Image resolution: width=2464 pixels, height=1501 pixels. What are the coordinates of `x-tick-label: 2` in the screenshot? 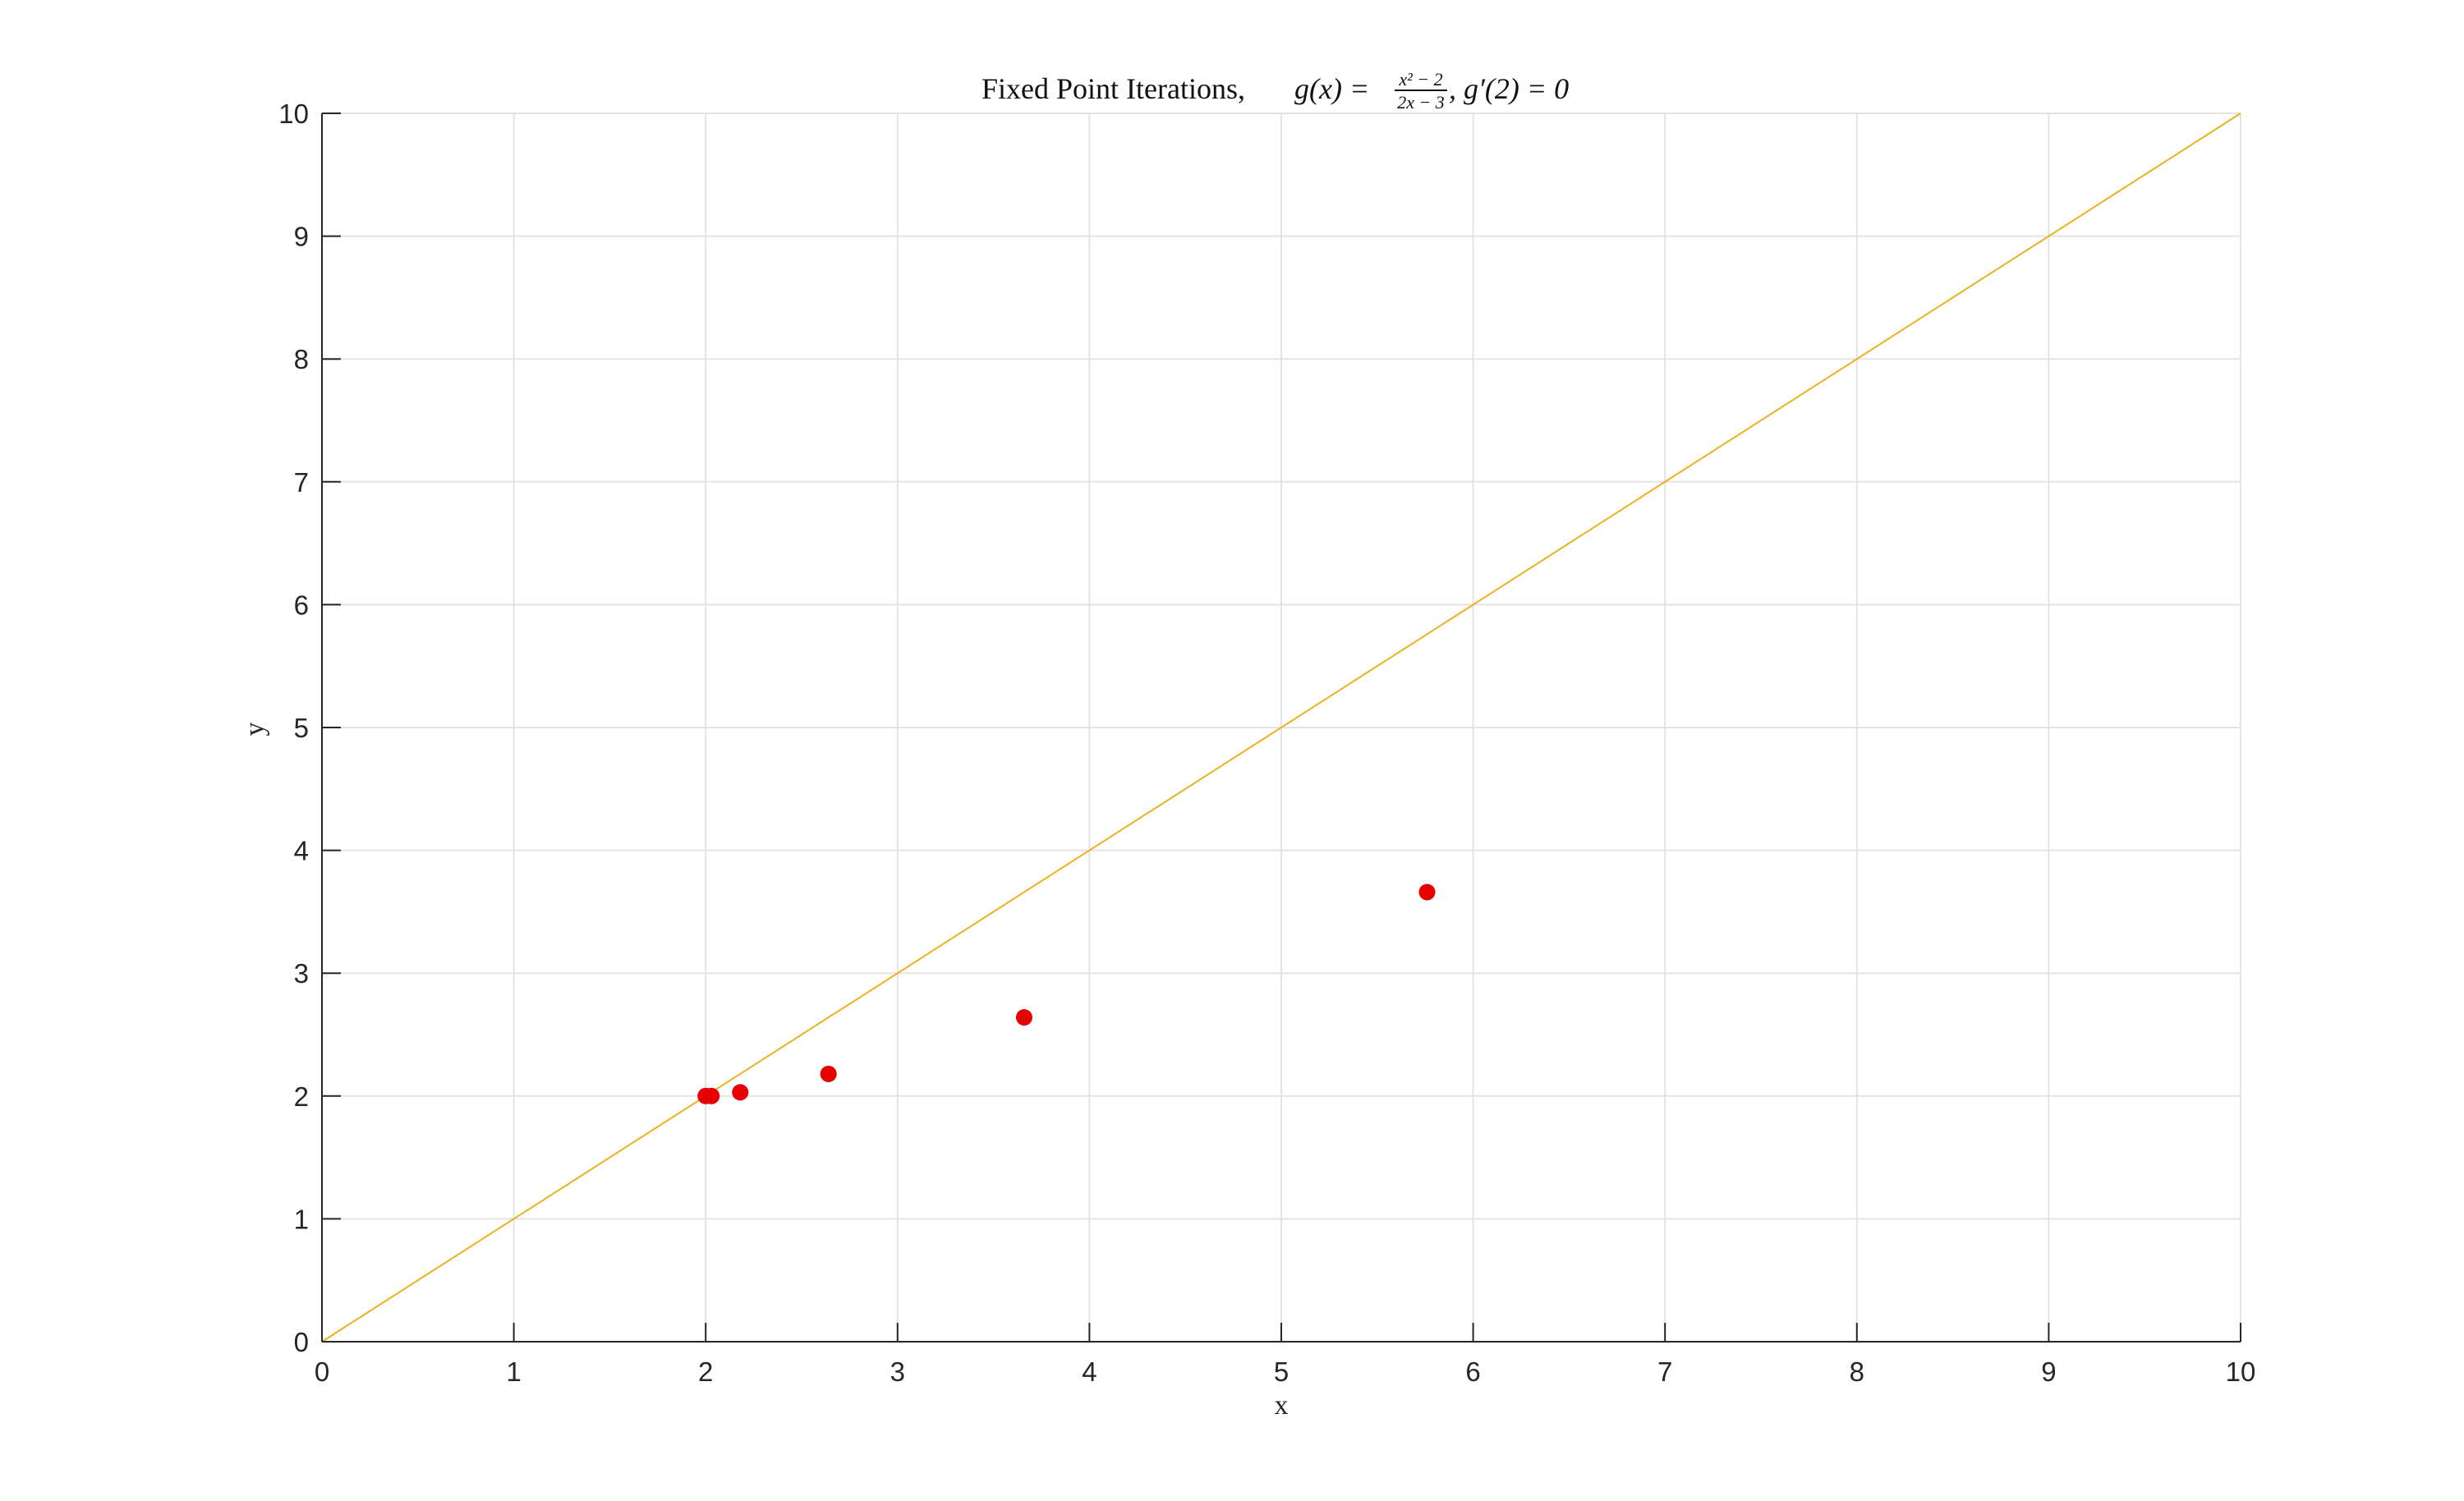 It's located at (705, 1371).